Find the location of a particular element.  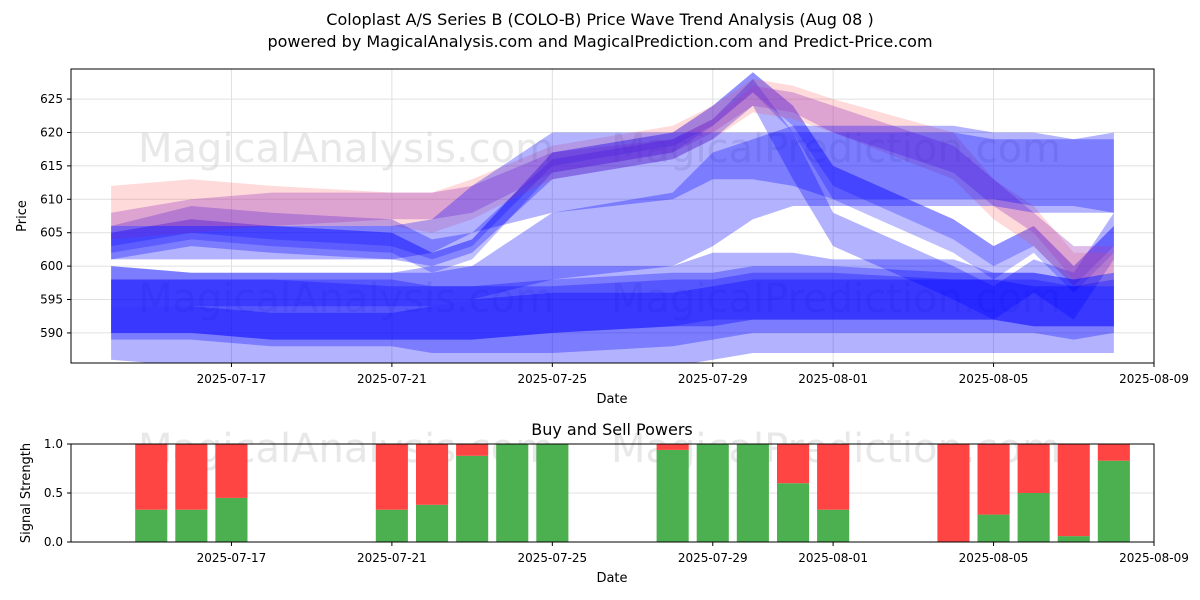

power-x-tick-label: 2025-08-05 is located at coordinates (994, 558).